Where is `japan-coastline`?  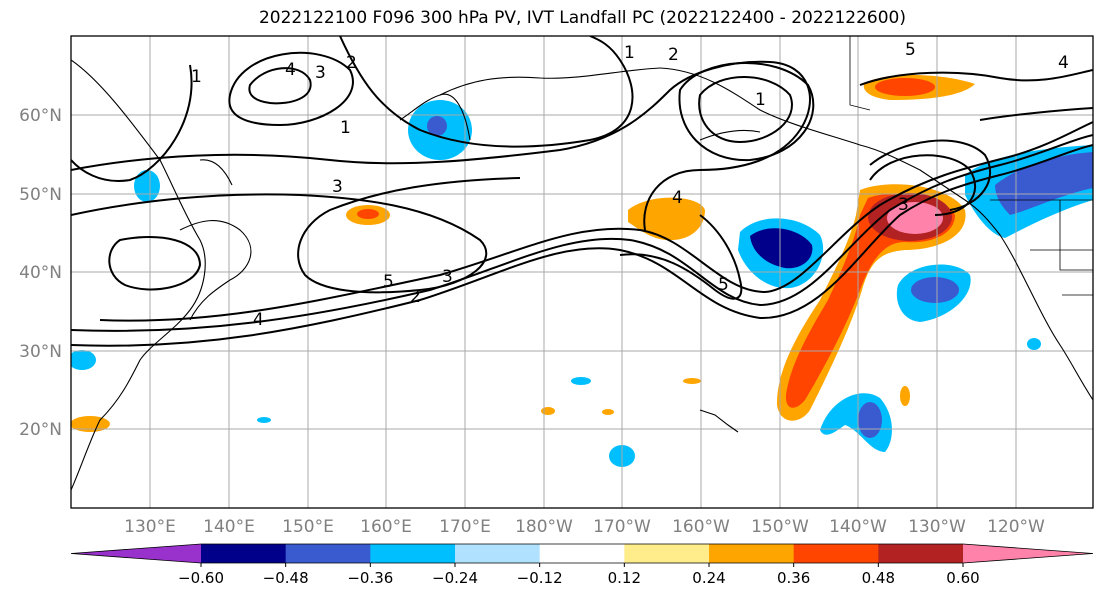 japan-coastline is located at coordinates (215, 270).